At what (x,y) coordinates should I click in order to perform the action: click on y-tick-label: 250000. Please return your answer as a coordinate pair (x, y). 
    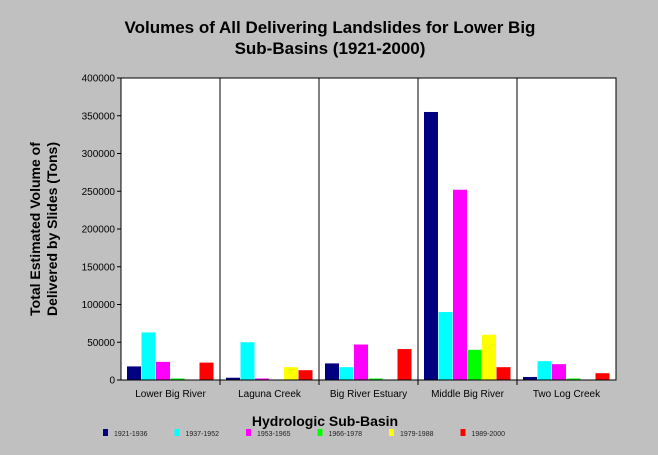
    Looking at the image, I should click on (99, 192).